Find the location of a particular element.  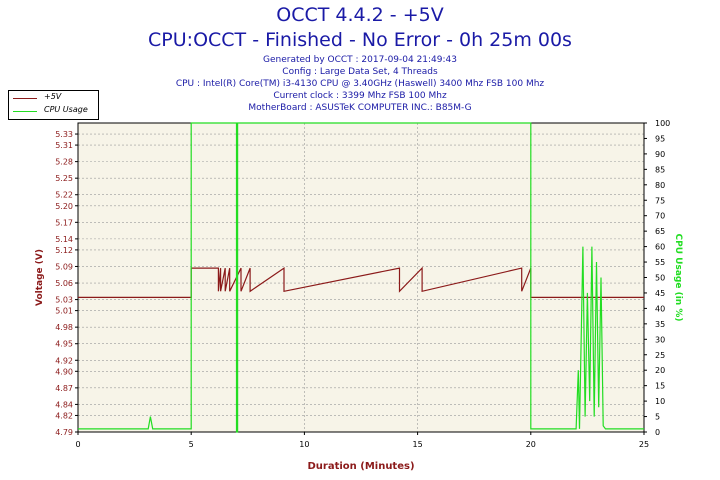

y2-tick-label: 10 is located at coordinates (660, 401).